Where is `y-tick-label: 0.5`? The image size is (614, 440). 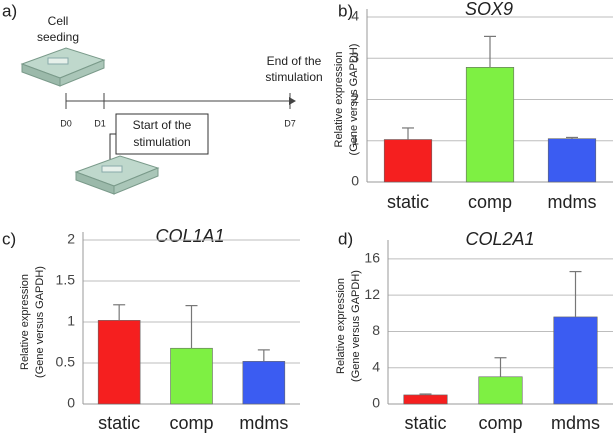 y-tick-label: 0.5 is located at coordinates (66, 362).